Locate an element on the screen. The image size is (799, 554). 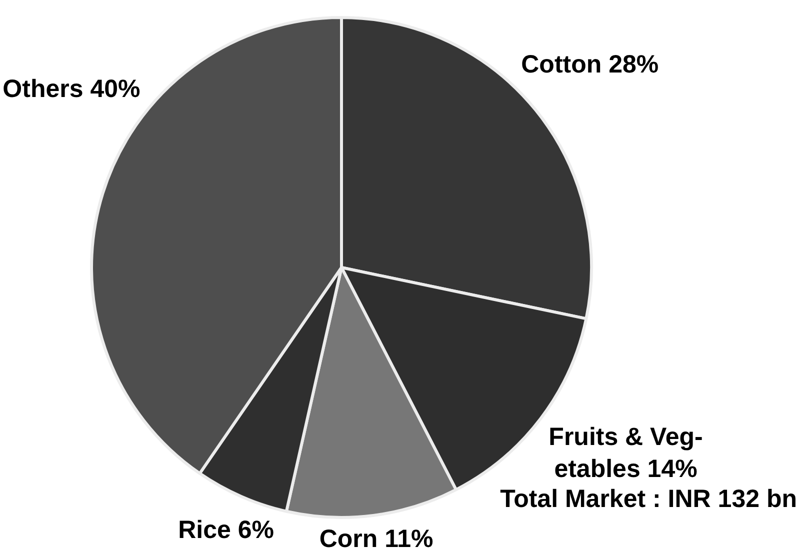
text: Total Market : INR 132 bn is located at coordinates (648, 498).